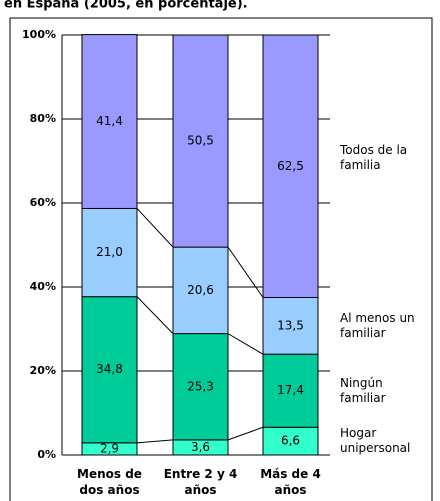 This screenshot has height=501, width=440. Describe the element at coordinates (46, 454) in the screenshot. I see `y-tick-label: 0%` at that location.